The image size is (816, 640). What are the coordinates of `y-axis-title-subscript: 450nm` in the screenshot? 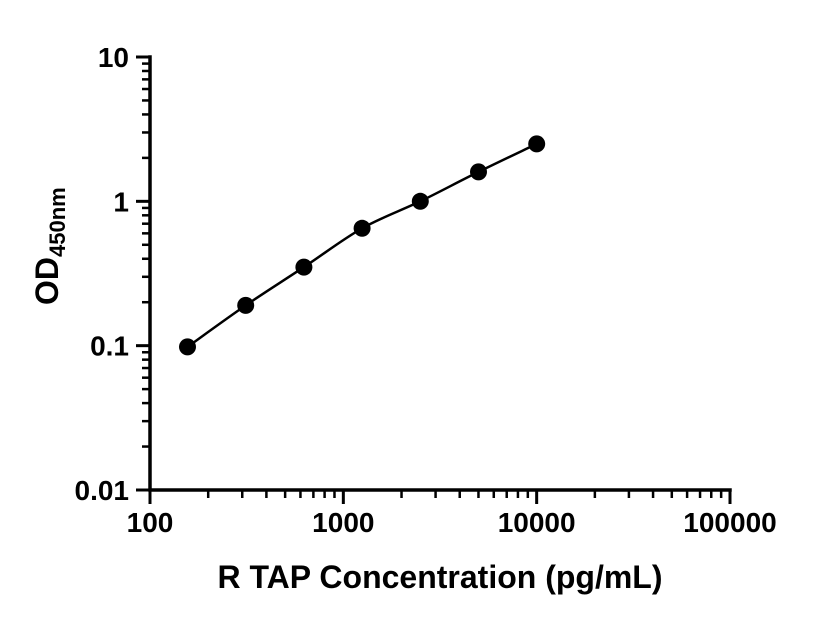 It's located at (57, 222).